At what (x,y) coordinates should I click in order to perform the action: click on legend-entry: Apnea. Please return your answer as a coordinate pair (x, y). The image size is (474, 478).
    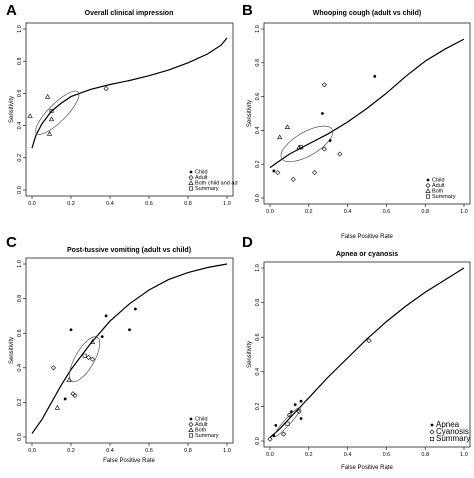
    Looking at the image, I should click on (448, 424).